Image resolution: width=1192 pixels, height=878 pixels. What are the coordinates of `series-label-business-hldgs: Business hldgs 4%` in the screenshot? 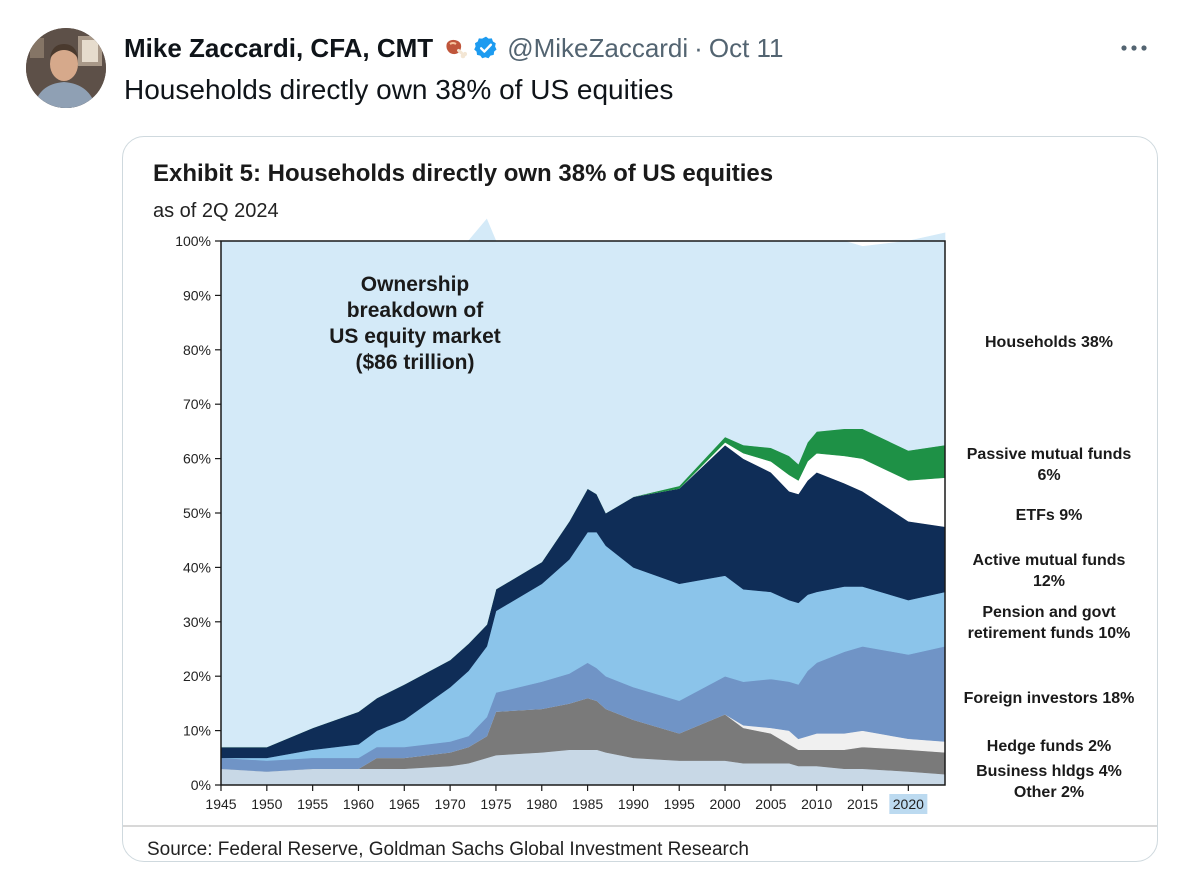 It's located at (1049, 771).